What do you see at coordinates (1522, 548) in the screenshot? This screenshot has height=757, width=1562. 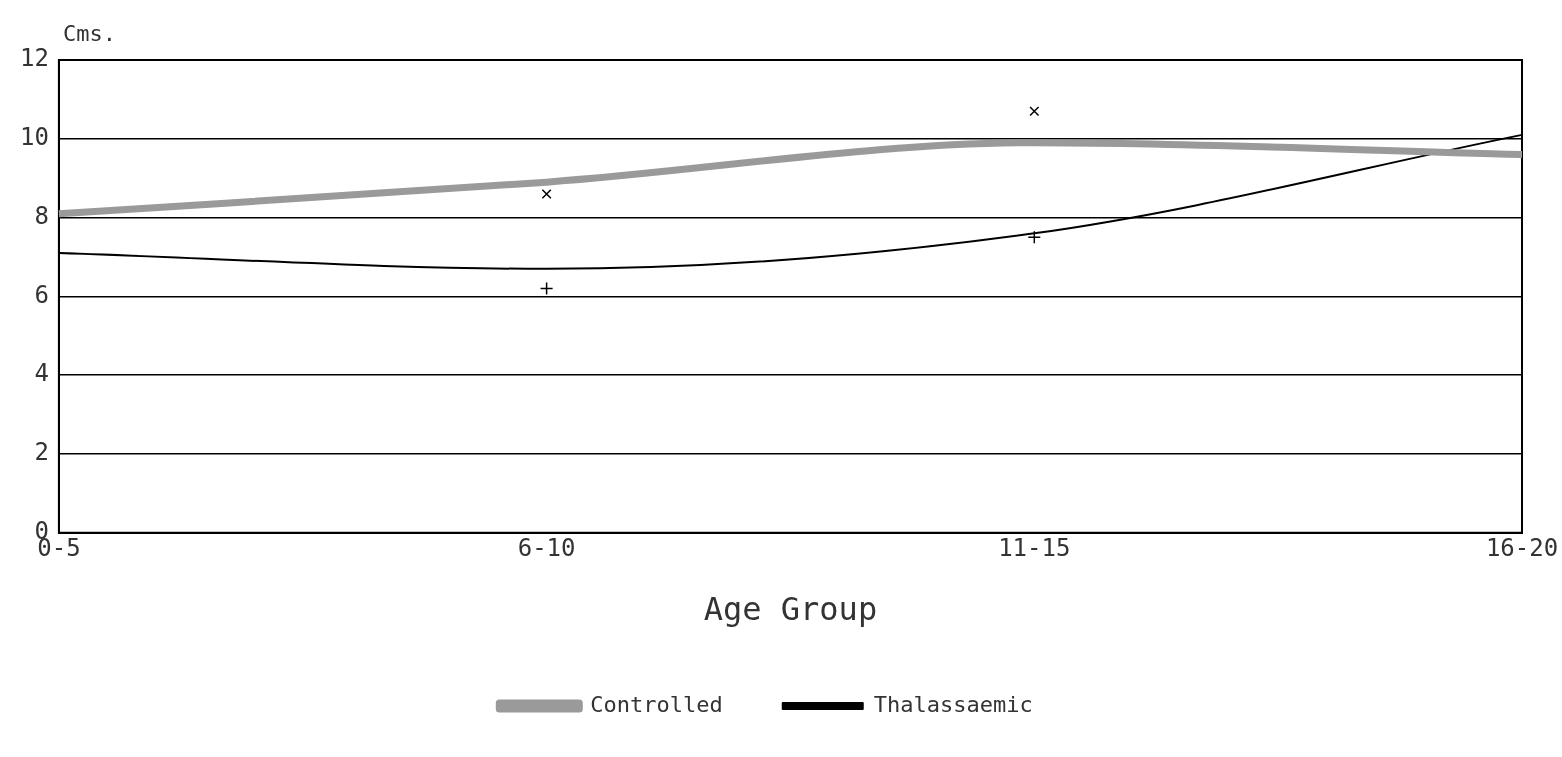 I see `x-tick-label: 16-20` at bounding box center [1522, 548].